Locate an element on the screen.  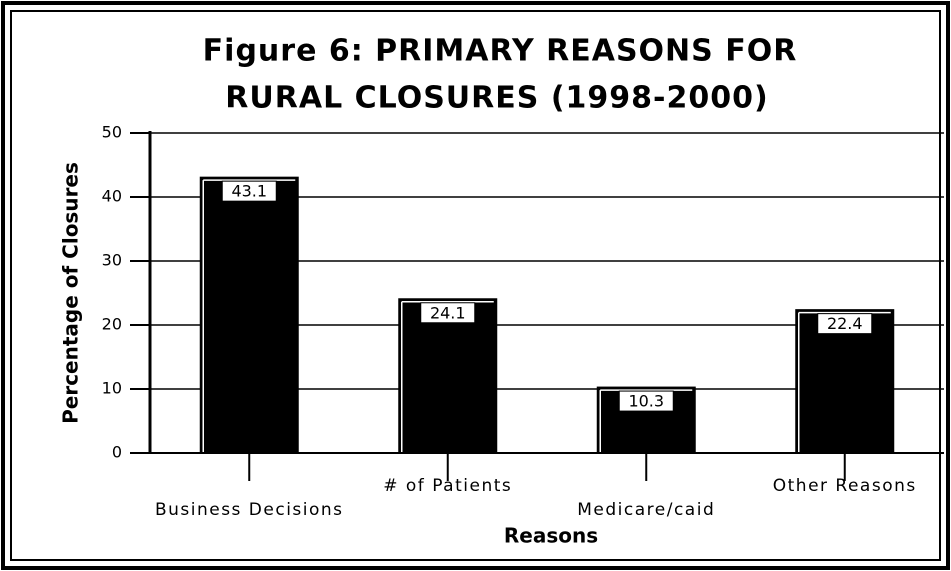
x-axis-label: Reasons is located at coordinates (551, 536).